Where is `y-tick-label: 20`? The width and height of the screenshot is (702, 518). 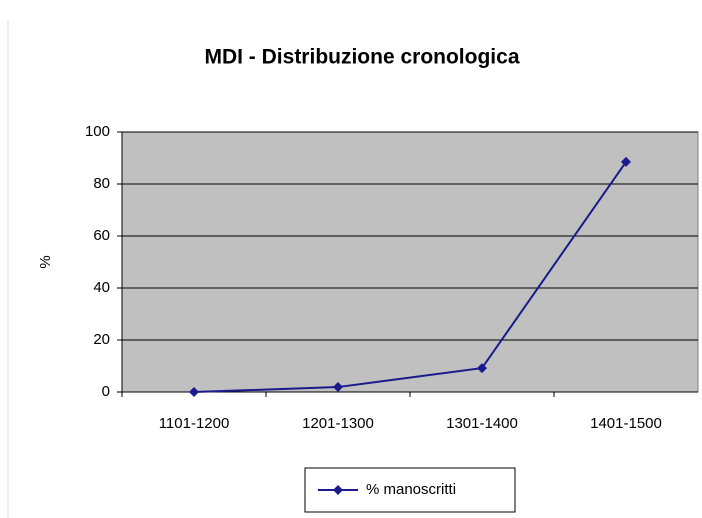 y-tick-label: 20 is located at coordinates (101, 339).